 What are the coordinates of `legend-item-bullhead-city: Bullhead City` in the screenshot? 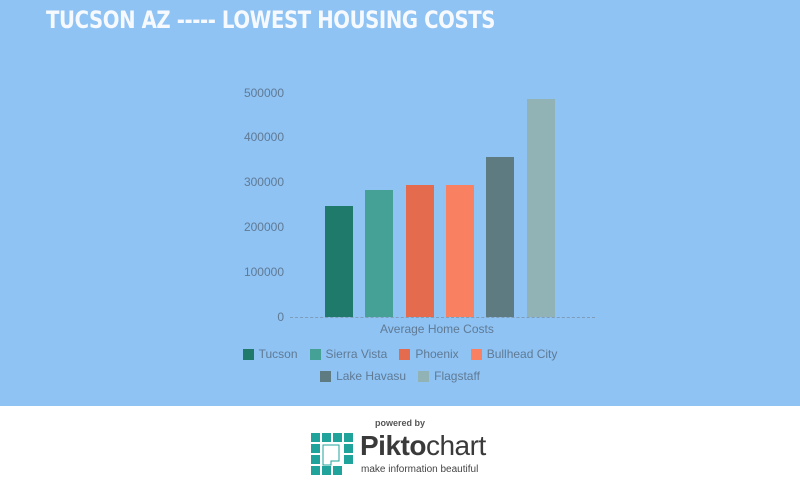 It's located at (514, 354).